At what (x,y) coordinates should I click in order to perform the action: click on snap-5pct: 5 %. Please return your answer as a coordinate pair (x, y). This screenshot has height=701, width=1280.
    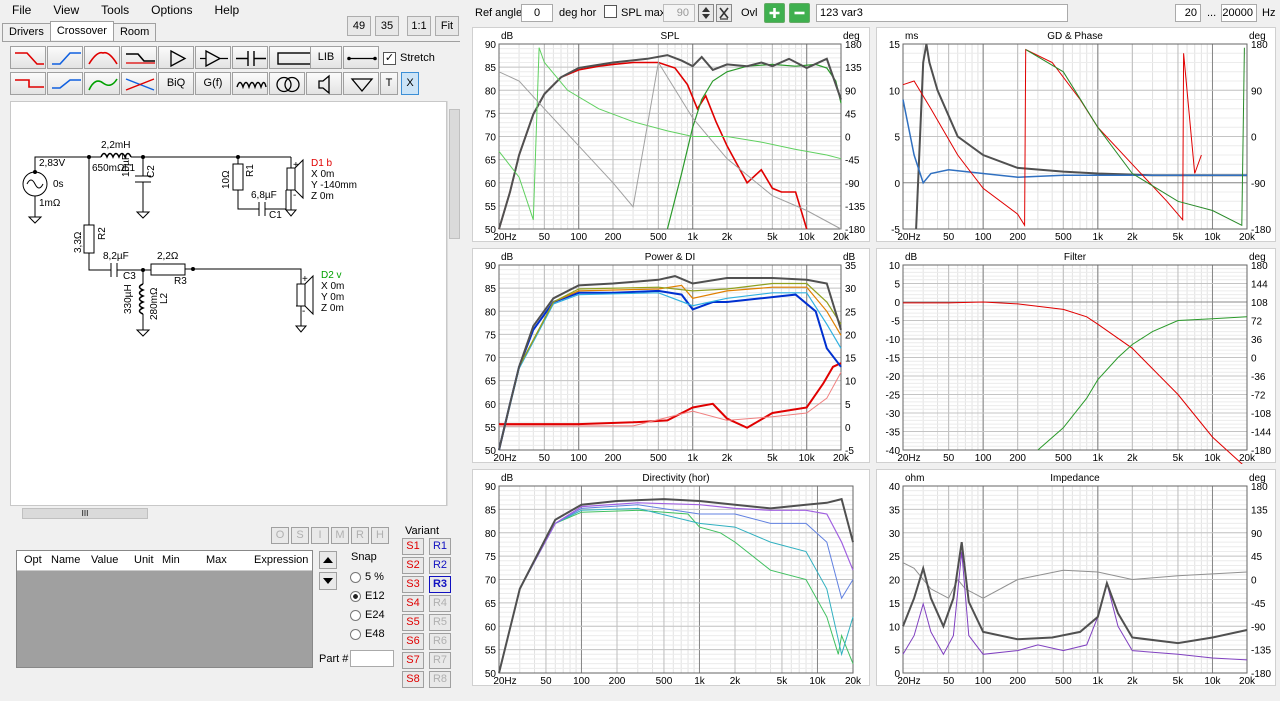
    Looking at the image, I should click on (367, 577).